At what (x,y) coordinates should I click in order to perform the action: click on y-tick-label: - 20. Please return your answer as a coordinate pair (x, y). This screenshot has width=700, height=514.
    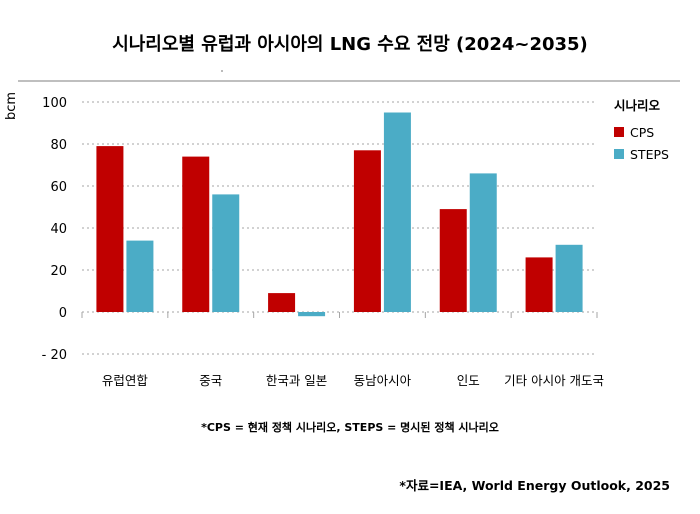
    Looking at the image, I should click on (54, 355).